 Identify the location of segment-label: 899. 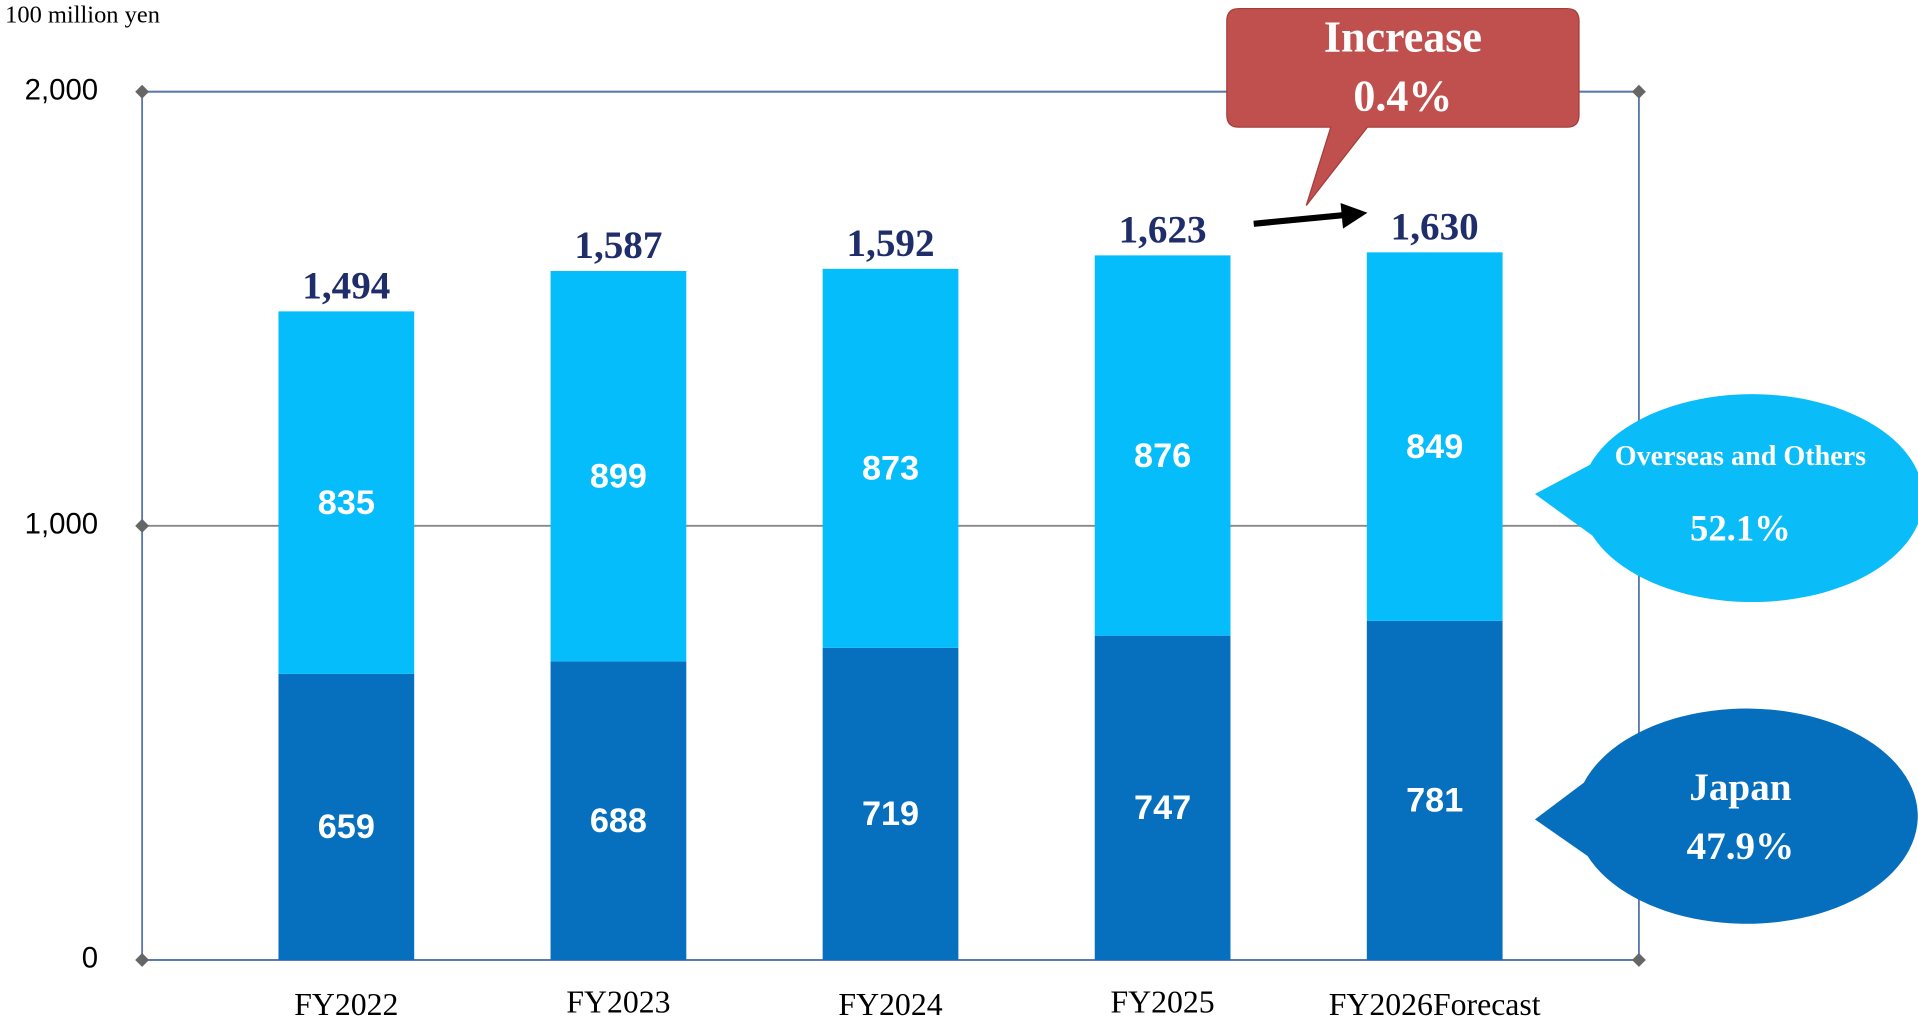
(618, 476).